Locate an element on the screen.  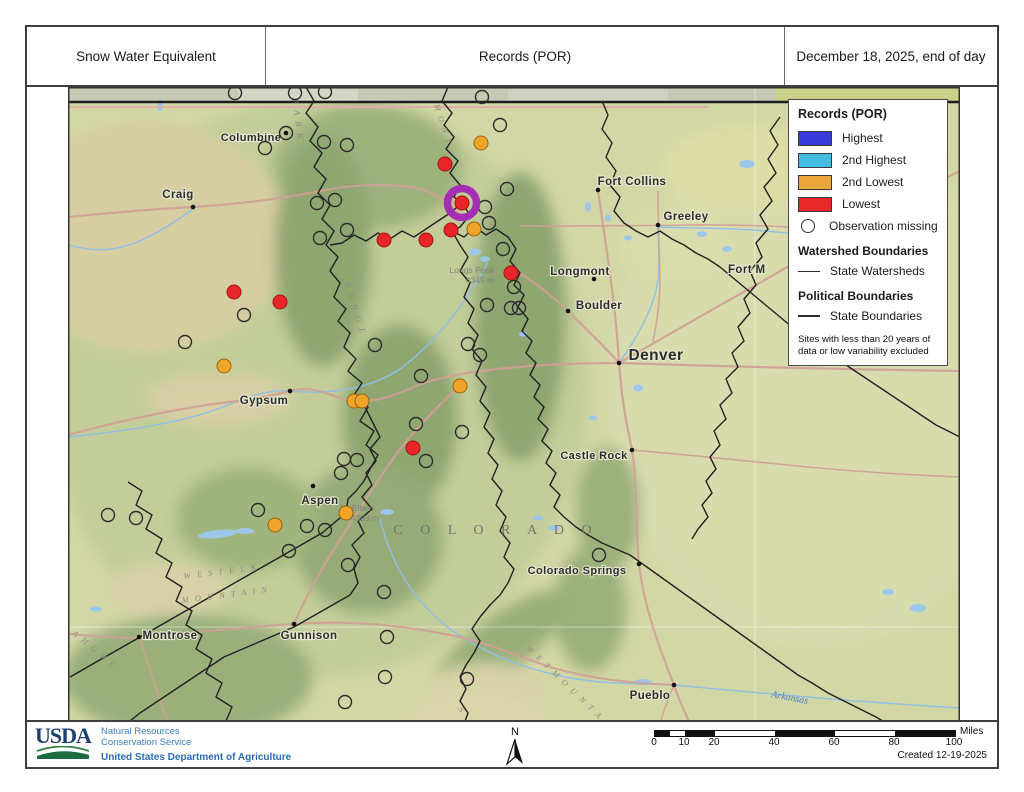
city-label: Gunnison is located at coordinates (309, 636).